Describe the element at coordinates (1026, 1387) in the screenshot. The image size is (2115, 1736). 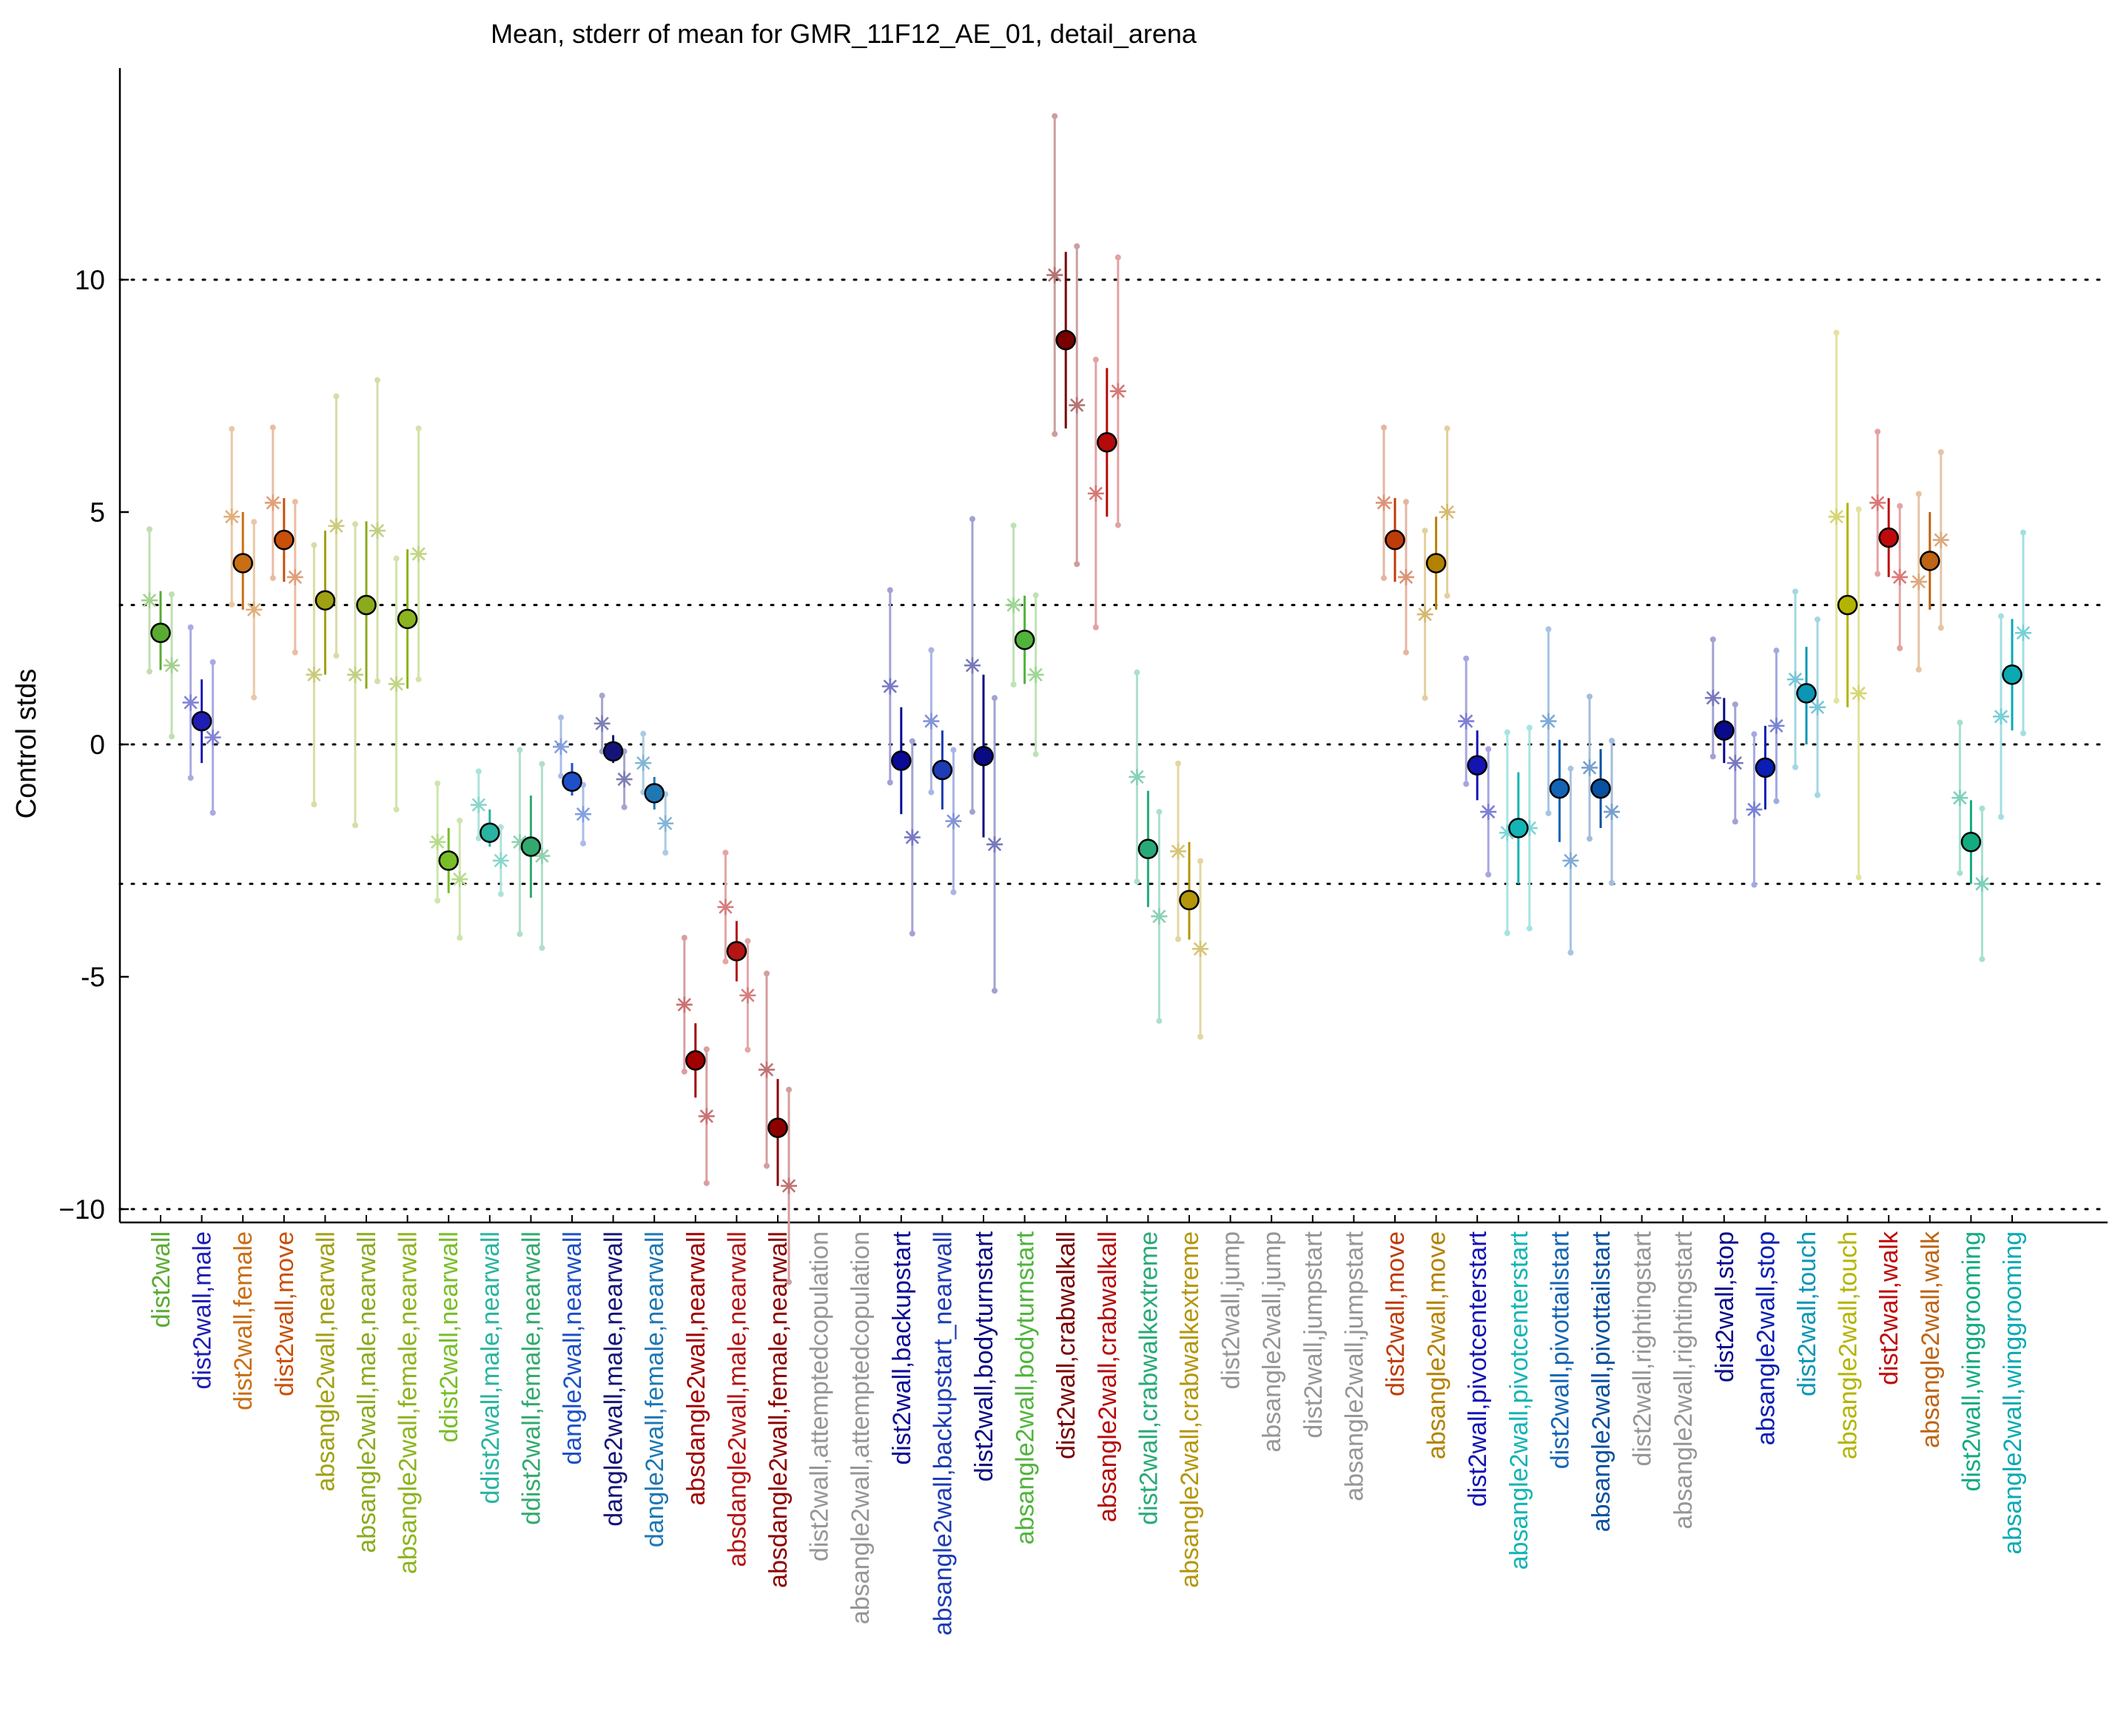
I see `x-tick-label: absangle2wall,bodyturnstart` at that location.